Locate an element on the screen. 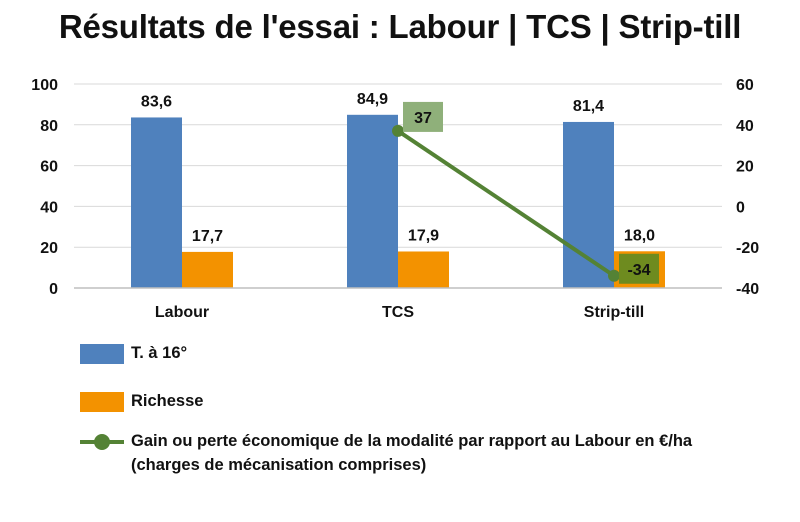 The height and width of the screenshot is (522, 800). x-axis-tick-label: Labour is located at coordinates (182, 312).